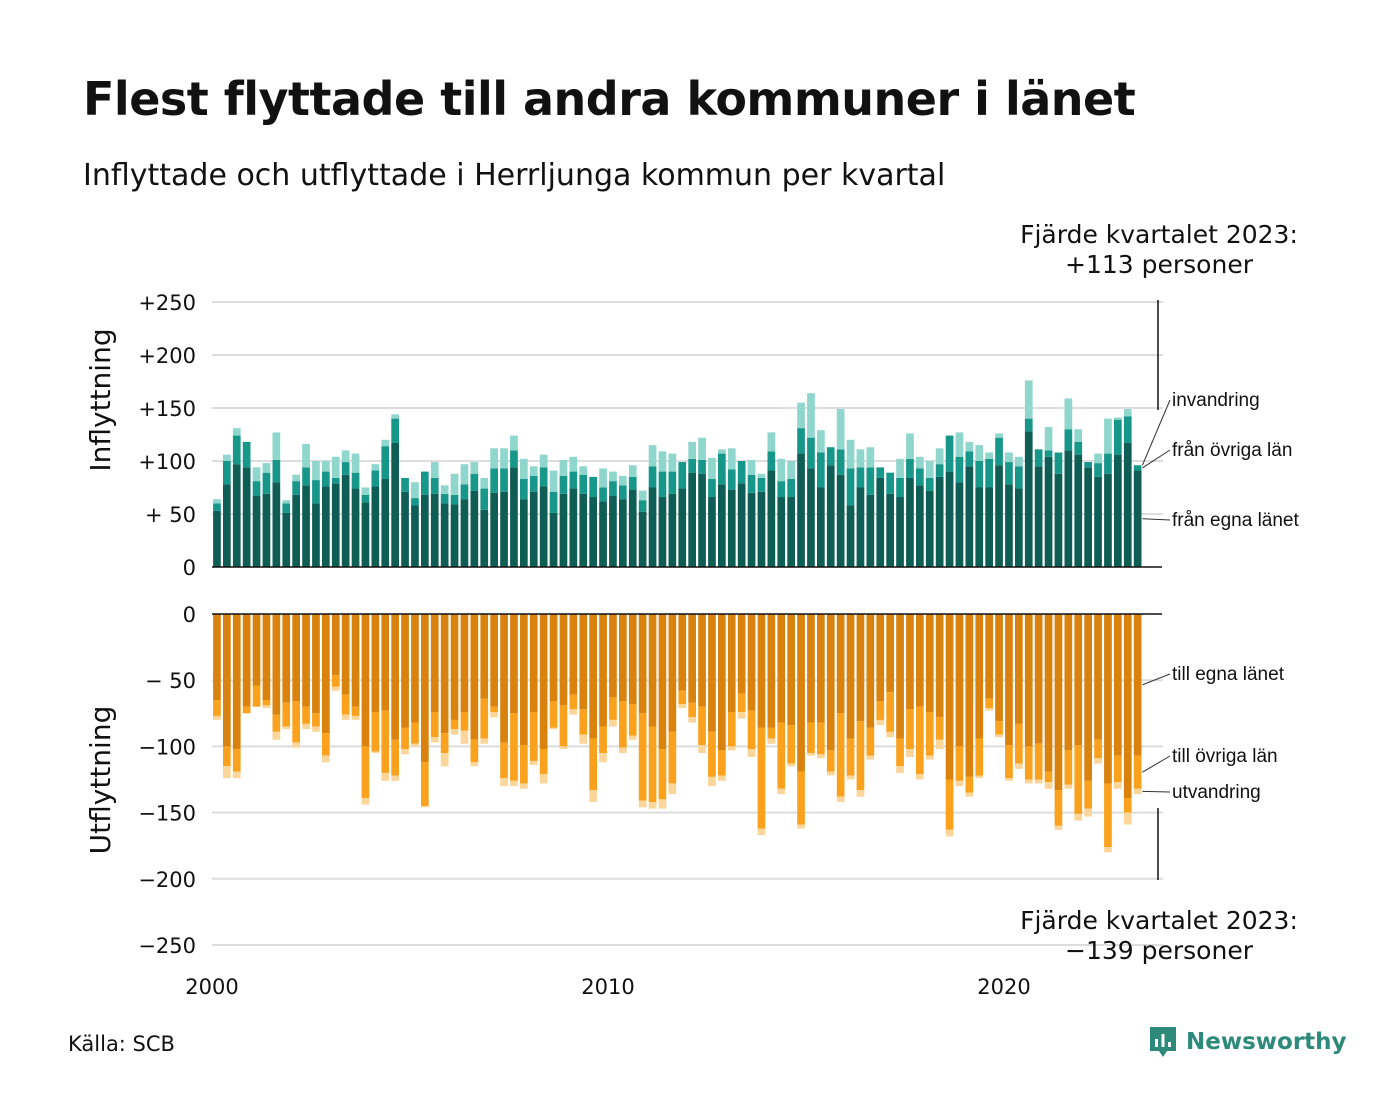 The image size is (1400, 1120). What do you see at coordinates (170, 515) in the screenshot?
I see `y-tick-label: + 50` at bounding box center [170, 515].